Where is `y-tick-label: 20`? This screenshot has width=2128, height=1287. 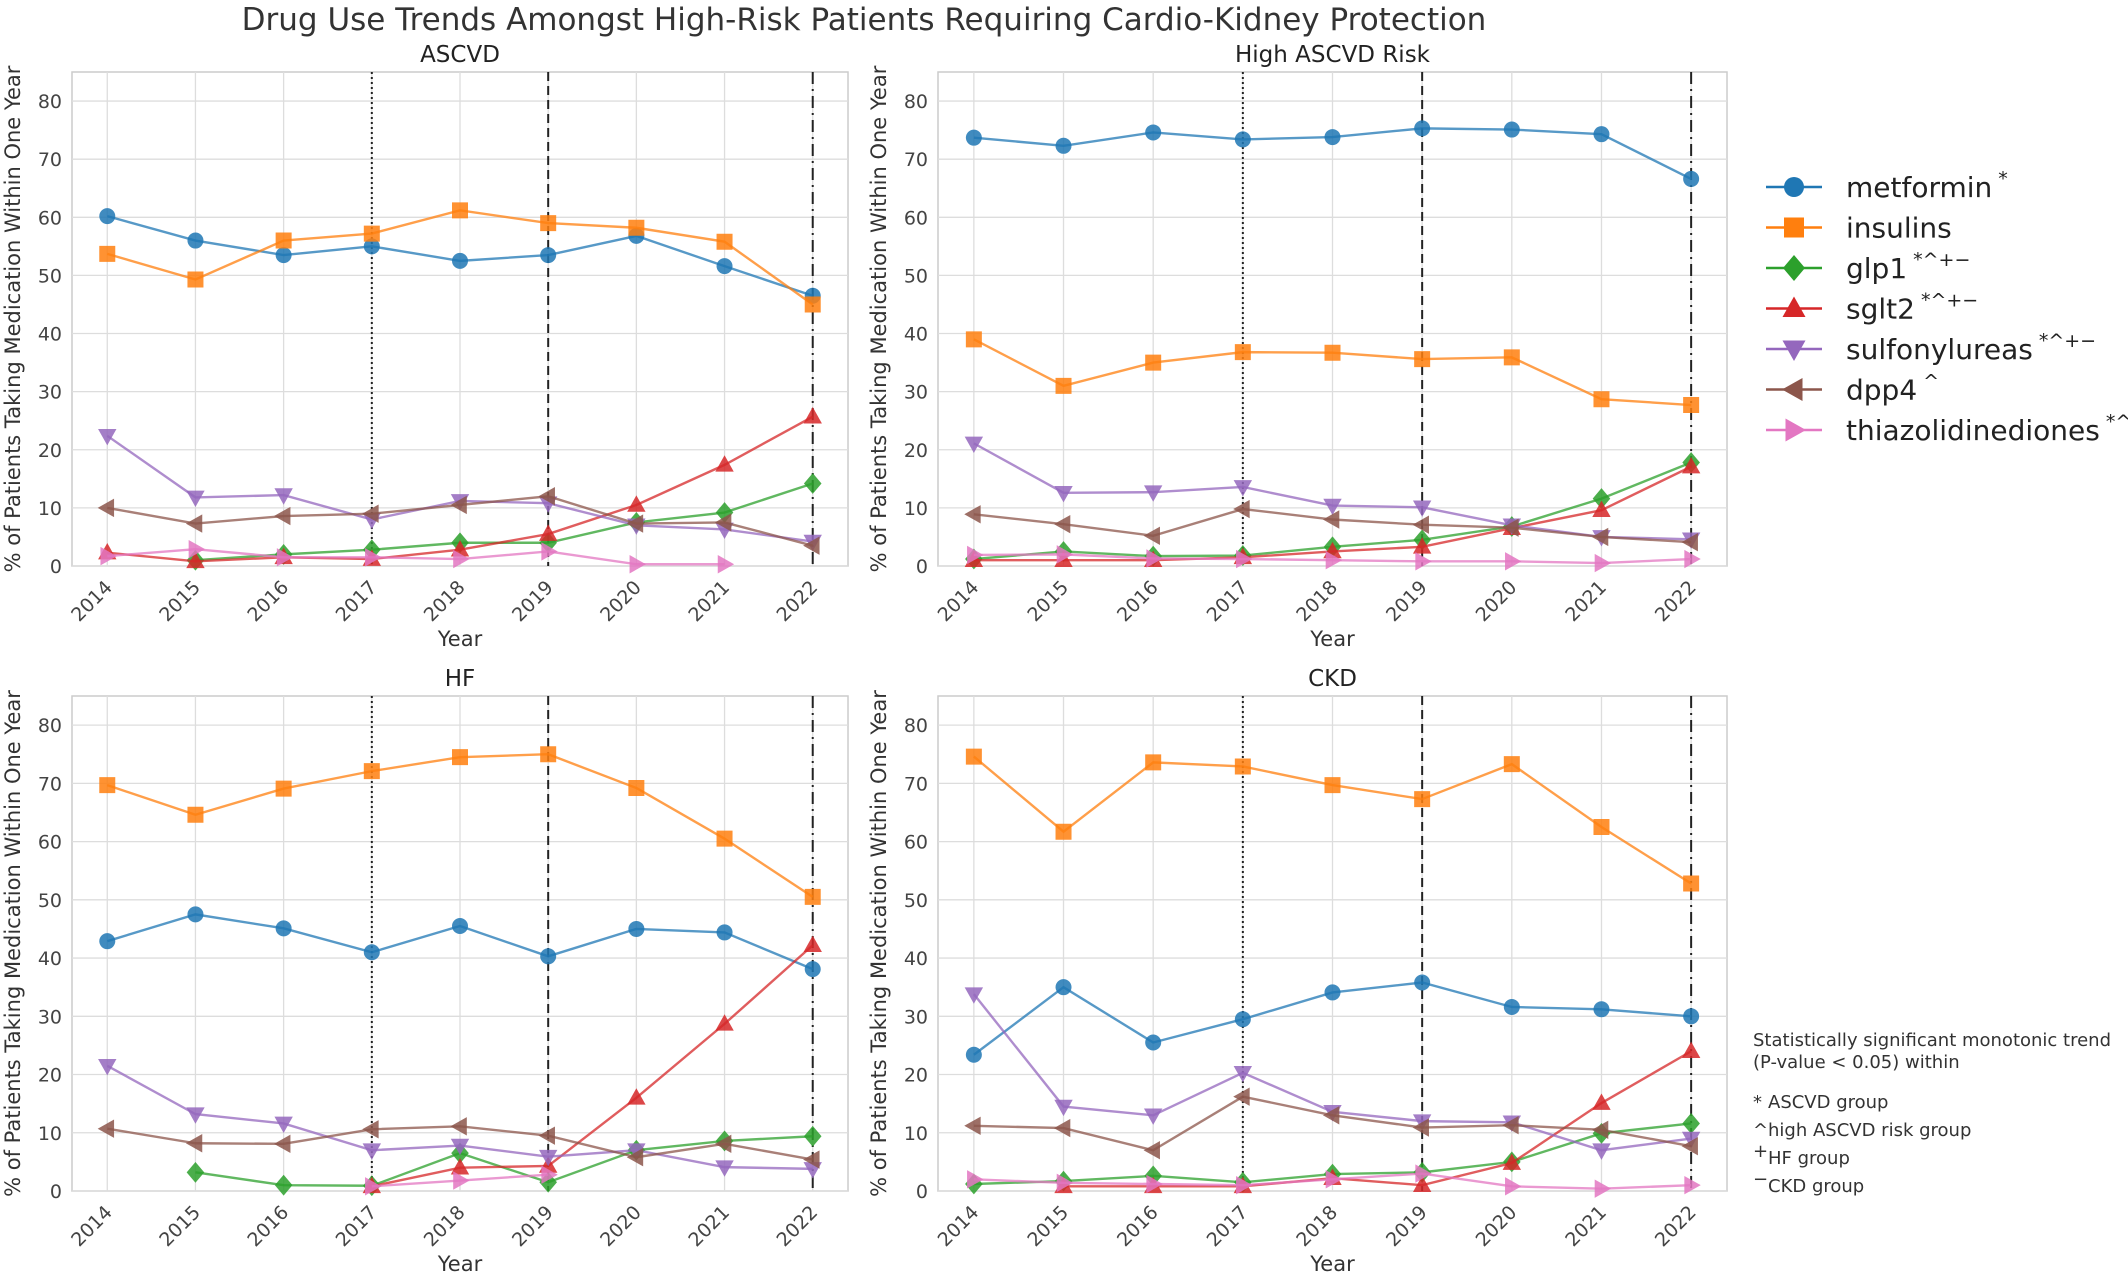 y-tick-label: 20 is located at coordinates (50, 451).